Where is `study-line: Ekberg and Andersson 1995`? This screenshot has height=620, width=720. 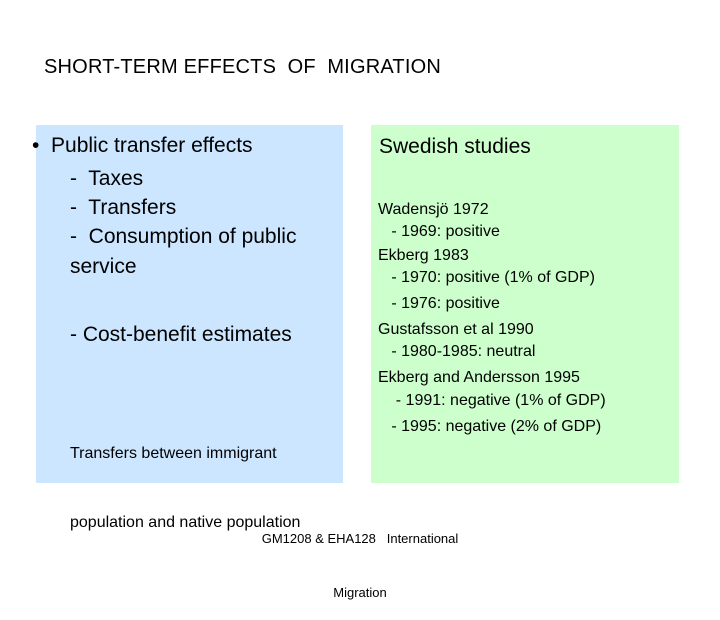 study-line: Ekberg and Andersson 1995 is located at coordinates (479, 377).